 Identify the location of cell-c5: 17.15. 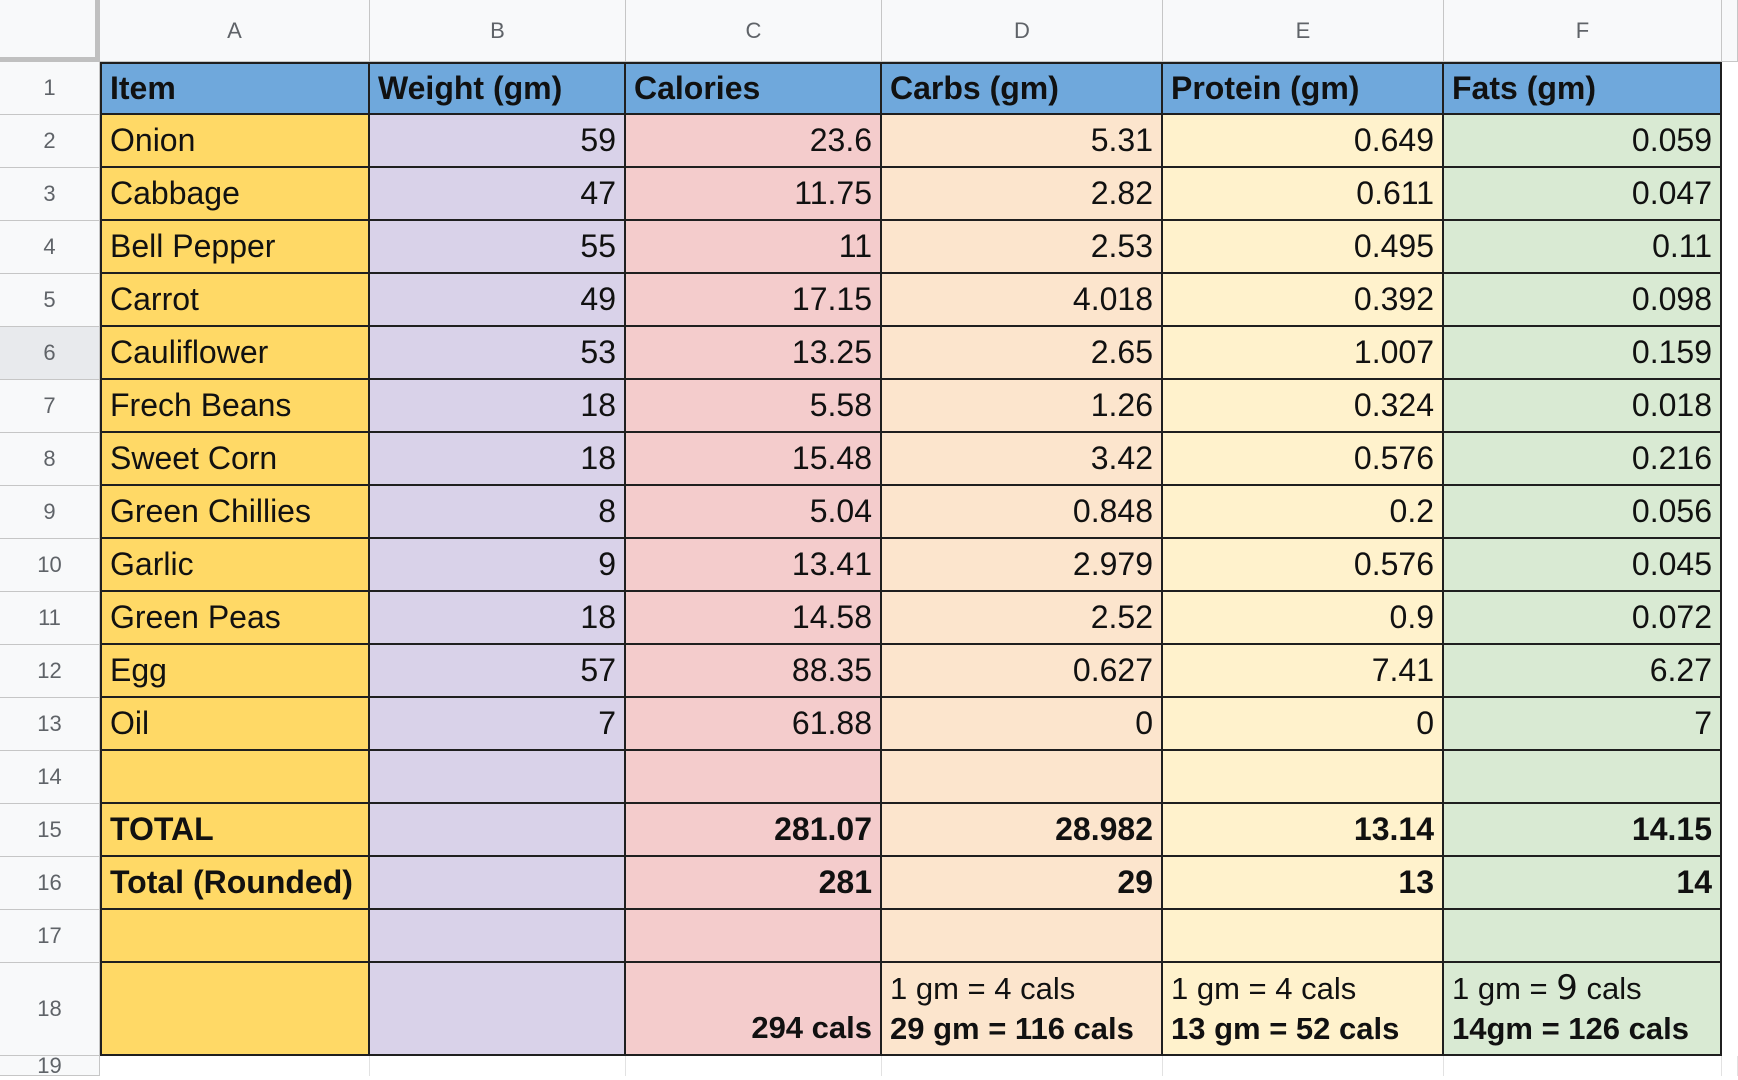
(754, 300).